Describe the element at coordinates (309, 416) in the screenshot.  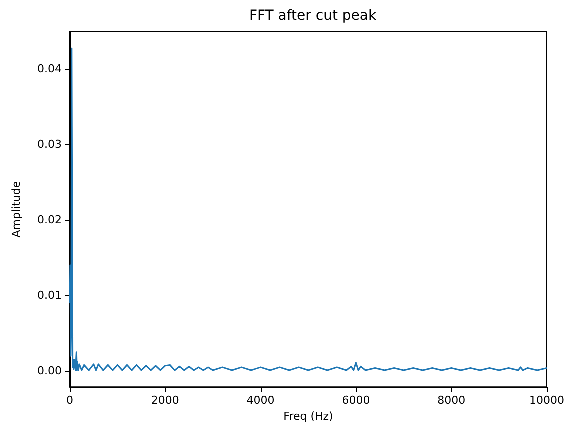
I see `x-axis-title: Freq (Hz)` at that location.